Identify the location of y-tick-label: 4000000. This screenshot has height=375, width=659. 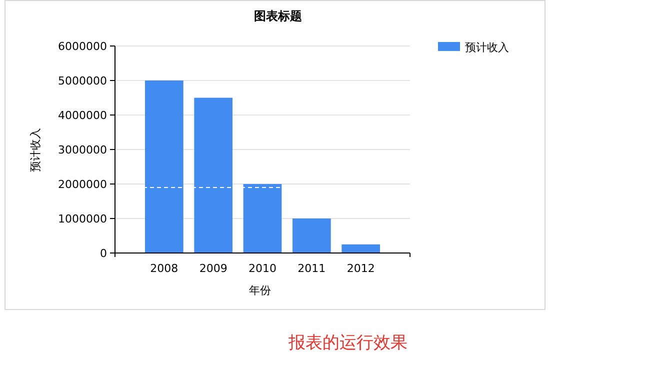
(82, 115).